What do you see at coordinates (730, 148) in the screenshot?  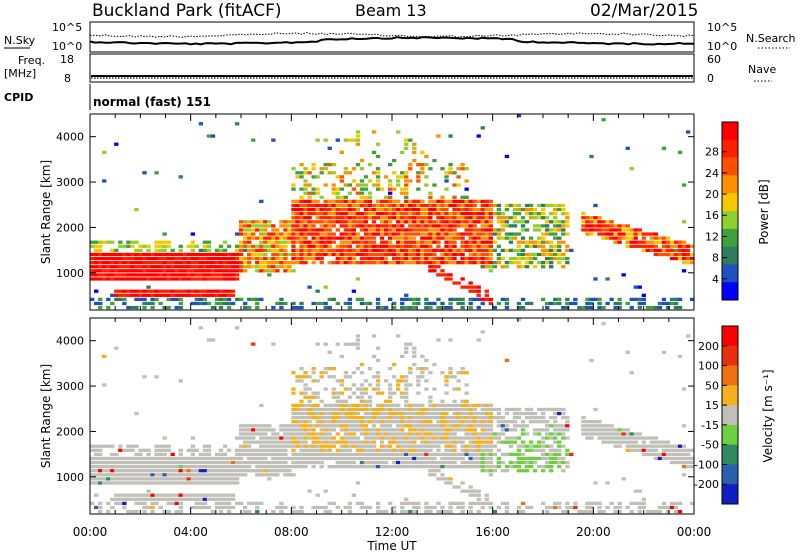 I see `colorbar-segment` at bounding box center [730, 148].